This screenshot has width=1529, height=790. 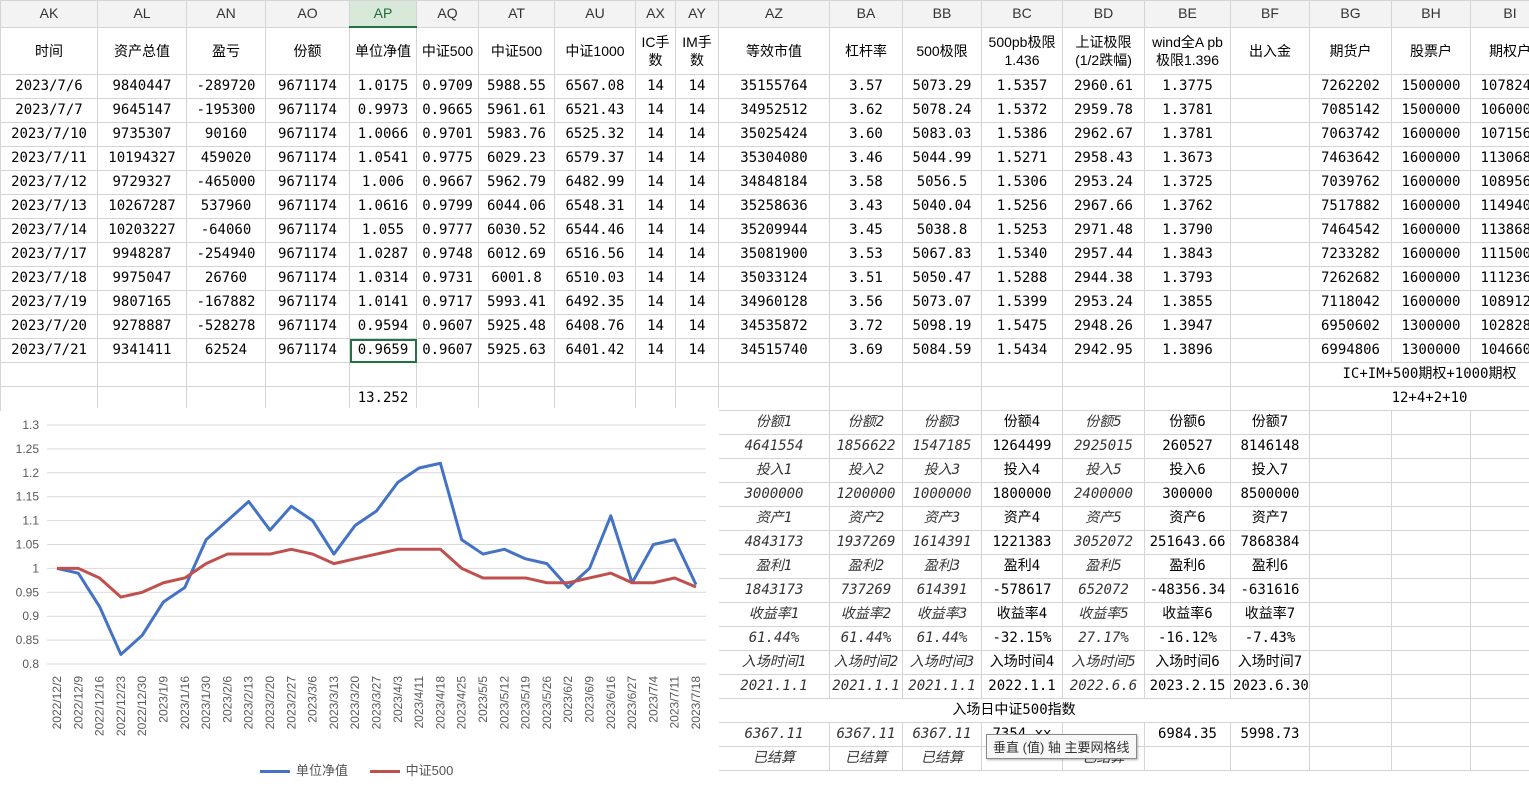 I want to click on cell: 资产6, so click(x=1188, y=519).